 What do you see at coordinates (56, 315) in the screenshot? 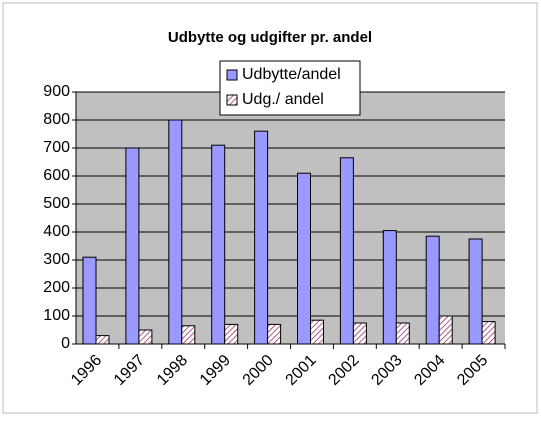
I see `y-tick-label: 100` at bounding box center [56, 315].